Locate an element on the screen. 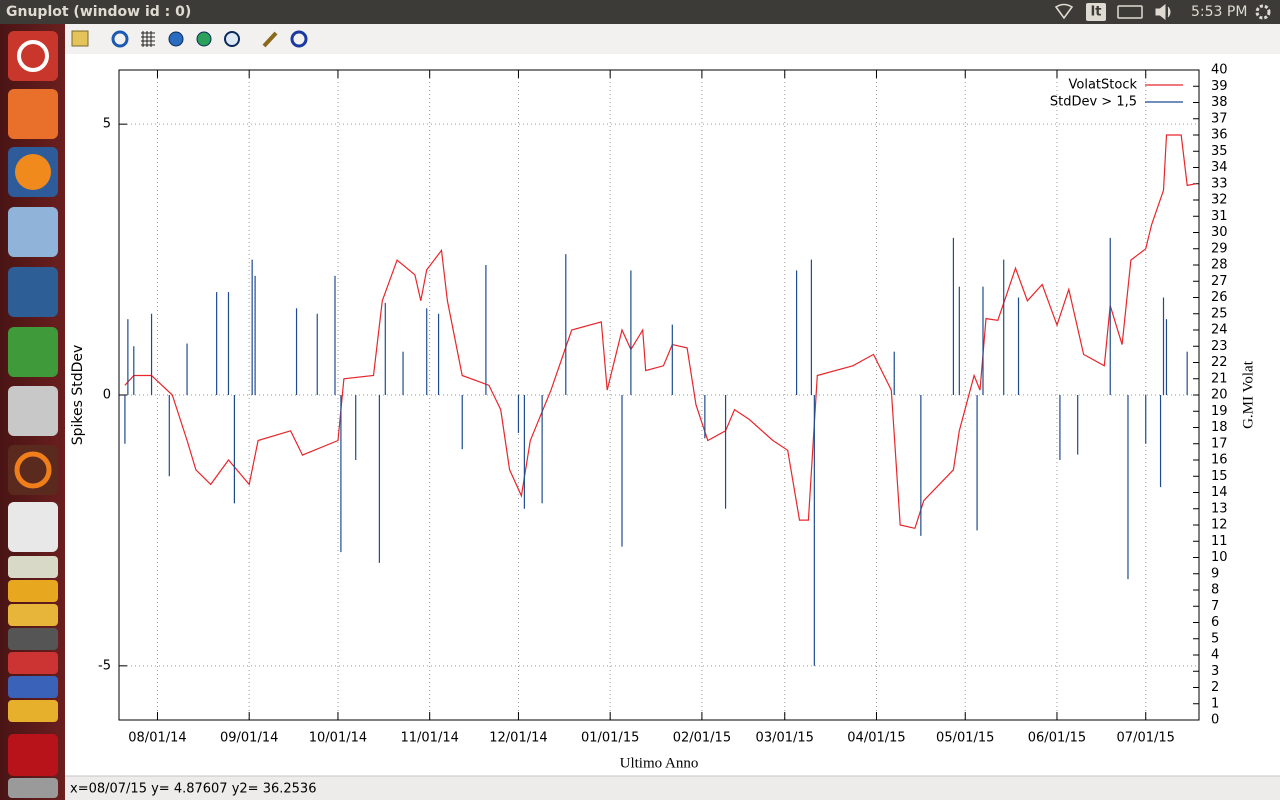 This screenshot has width=1280, height=800. y2-tick-label: 39 is located at coordinates (1219, 86).